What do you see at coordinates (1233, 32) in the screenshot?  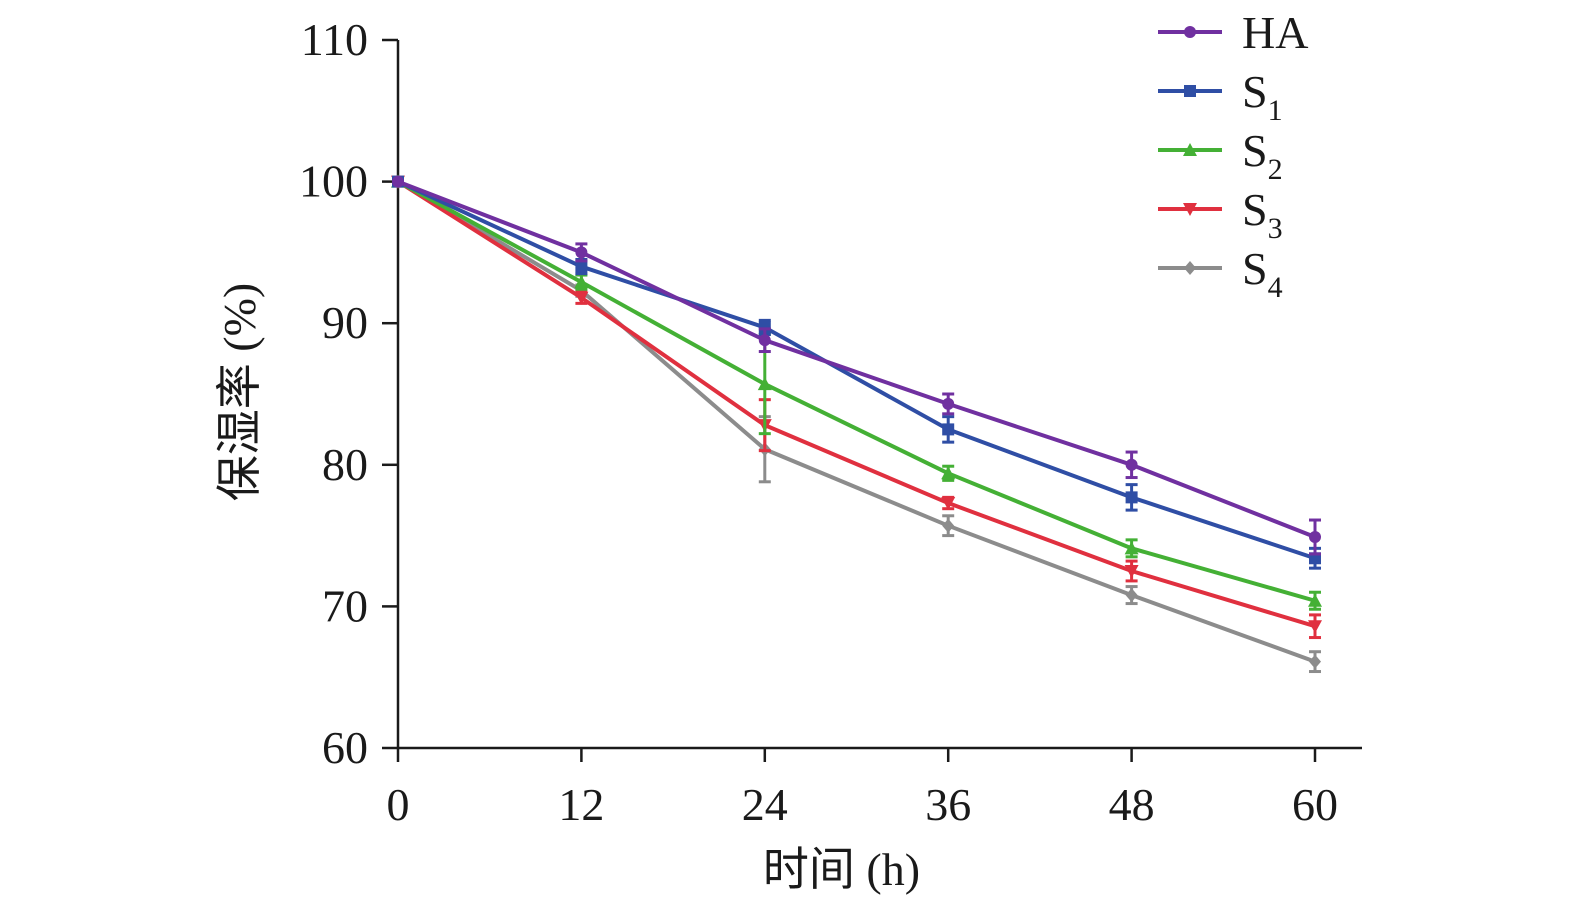 I see `legend-item: HA` at bounding box center [1233, 32].